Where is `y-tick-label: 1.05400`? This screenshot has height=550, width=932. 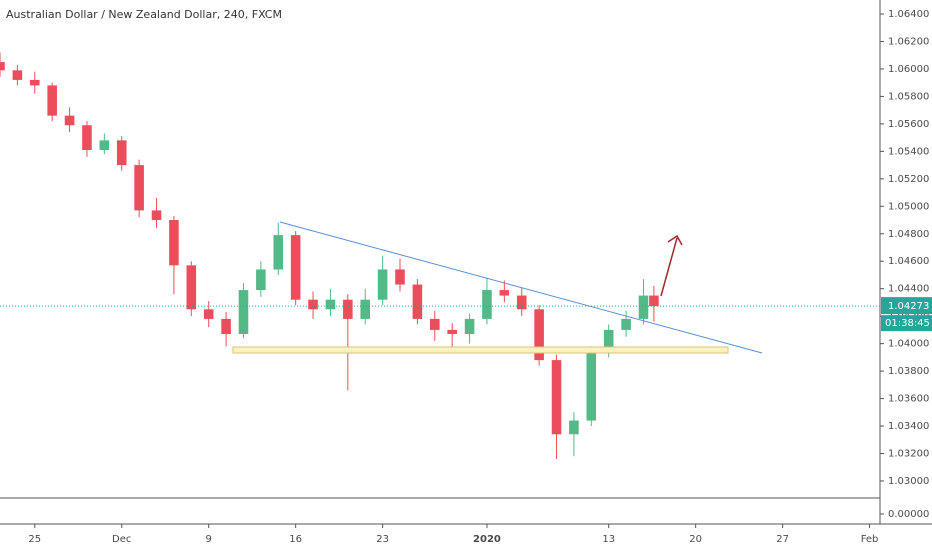 y-tick-label: 1.05400 is located at coordinates (908, 151).